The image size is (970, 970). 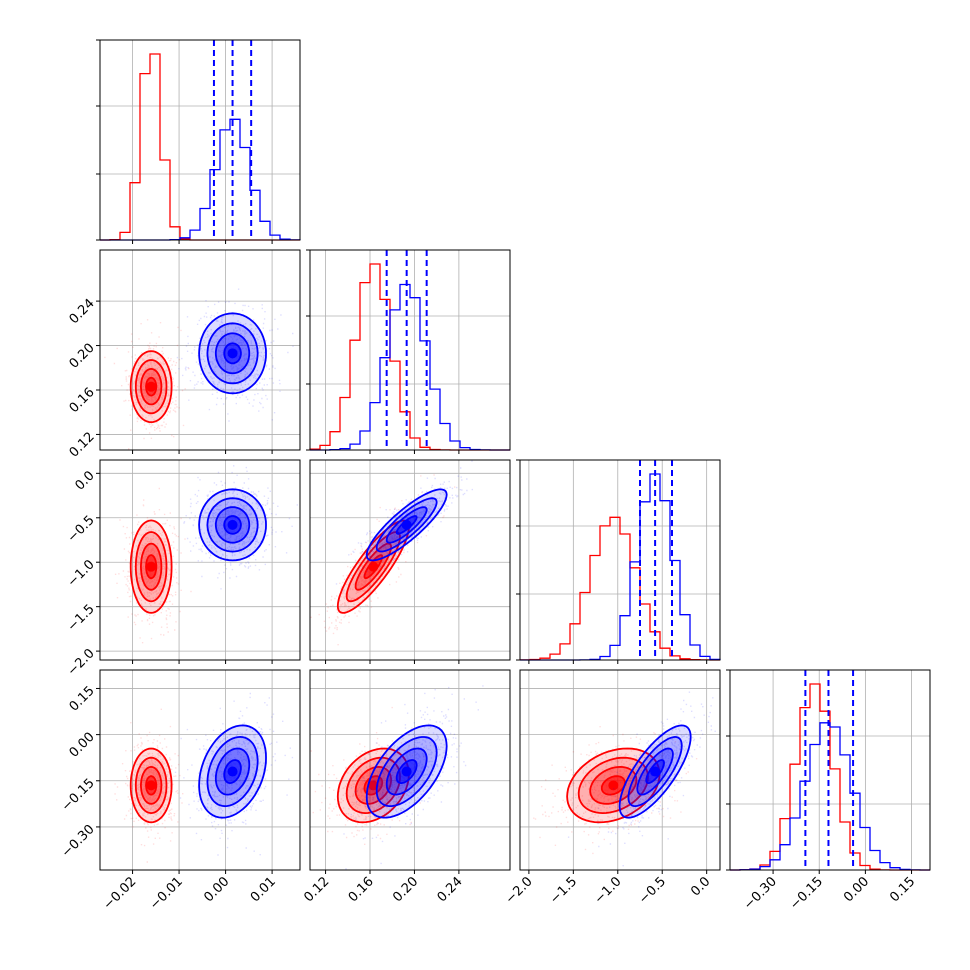 What do you see at coordinates (81, 573) in the screenshot?
I see `y-tick-label: −1.0` at bounding box center [81, 573].